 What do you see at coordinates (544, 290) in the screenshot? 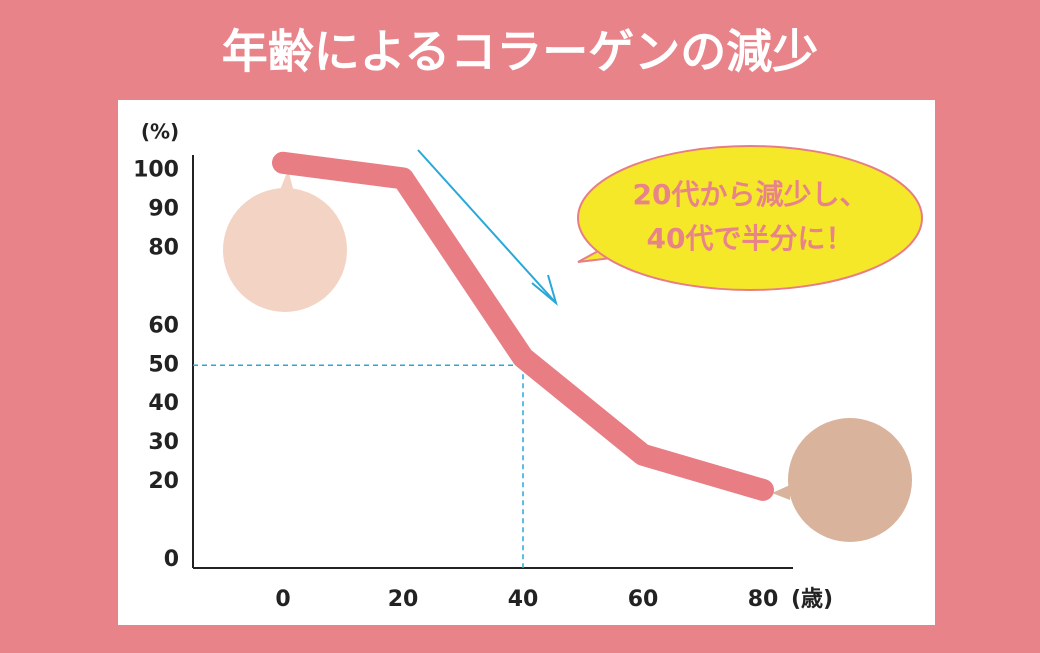
I see `trend-arrow-head` at bounding box center [544, 290].